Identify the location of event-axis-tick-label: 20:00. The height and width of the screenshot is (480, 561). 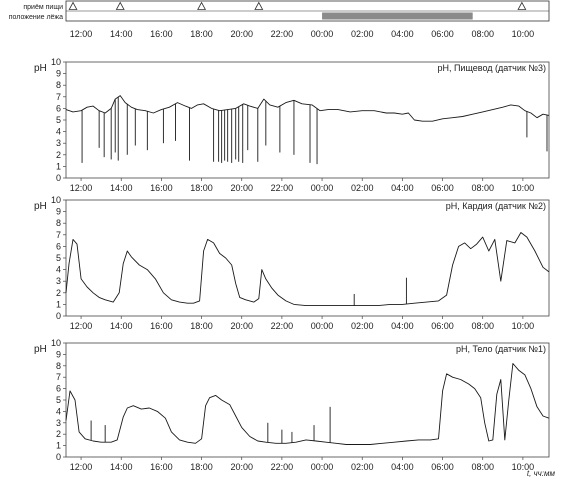
(241, 34).